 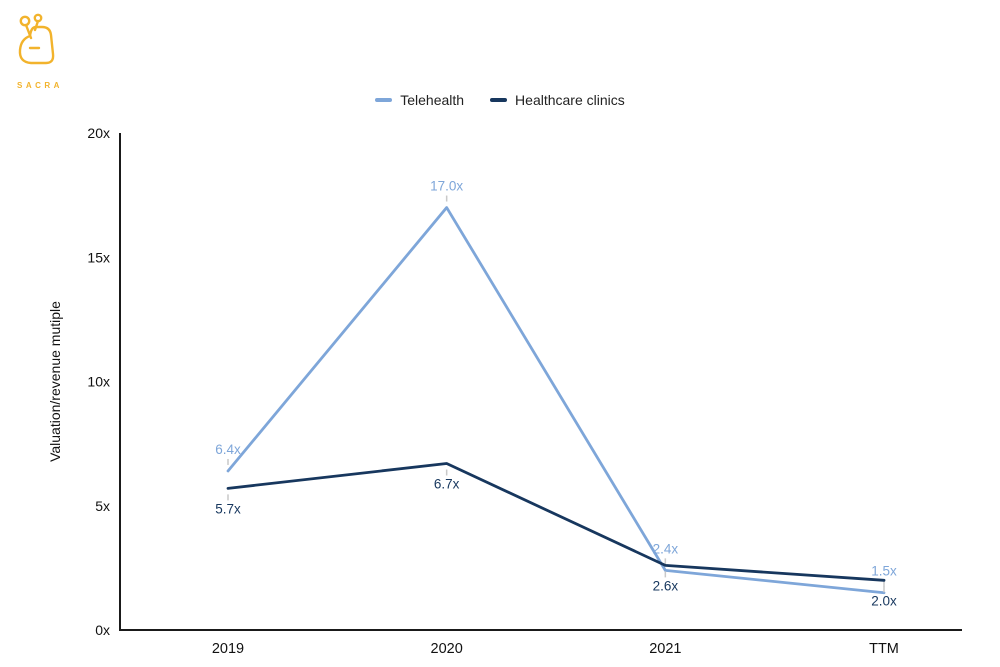 I want to click on svg-text: 2020, so click(x=447, y=649).